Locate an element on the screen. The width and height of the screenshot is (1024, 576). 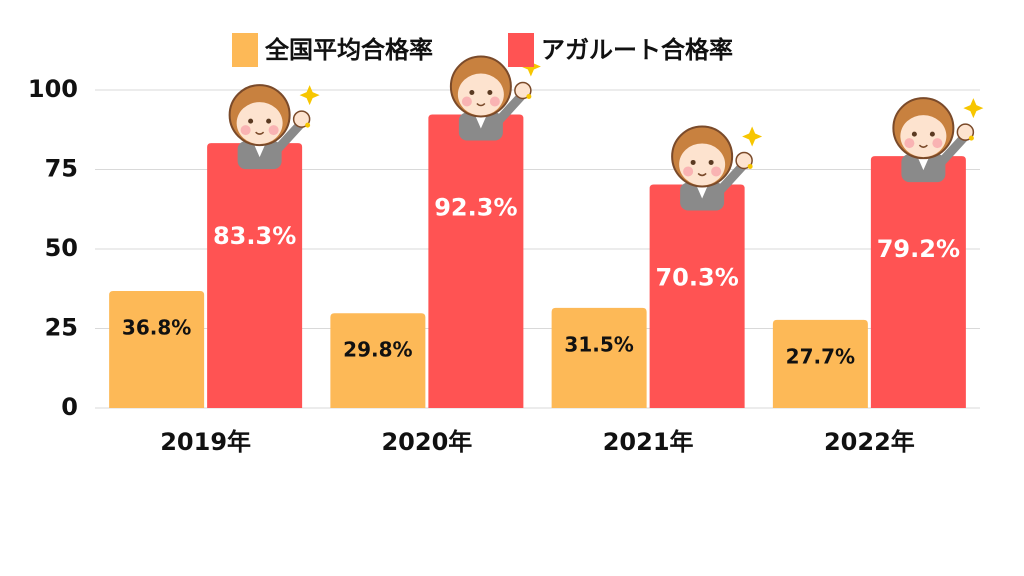
value-label: 27.7% is located at coordinates (820, 356).